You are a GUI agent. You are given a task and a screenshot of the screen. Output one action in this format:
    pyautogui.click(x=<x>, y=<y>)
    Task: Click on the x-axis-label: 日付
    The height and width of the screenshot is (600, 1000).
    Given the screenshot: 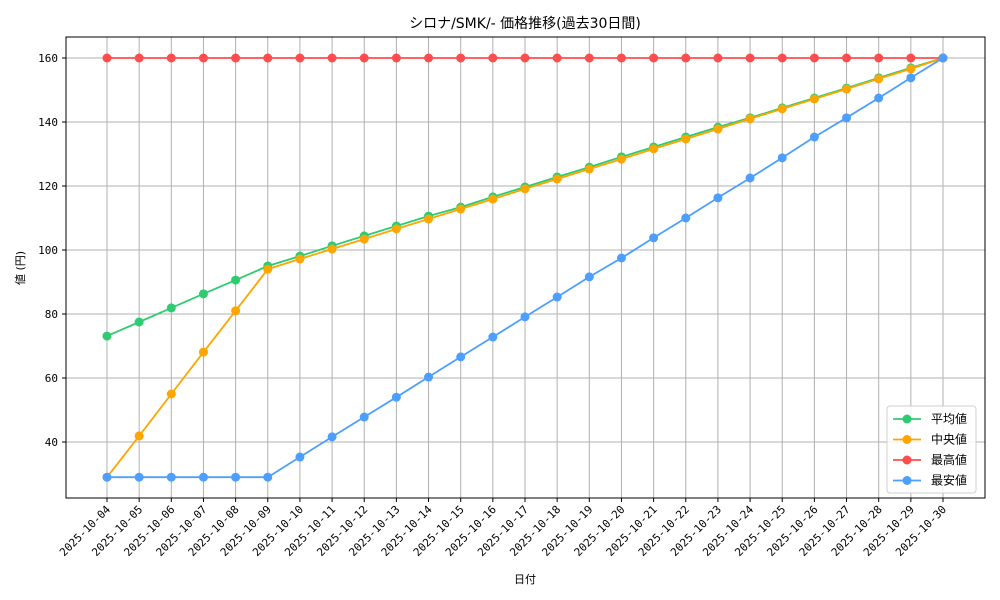 What is the action you would take?
    pyautogui.click(x=525, y=579)
    